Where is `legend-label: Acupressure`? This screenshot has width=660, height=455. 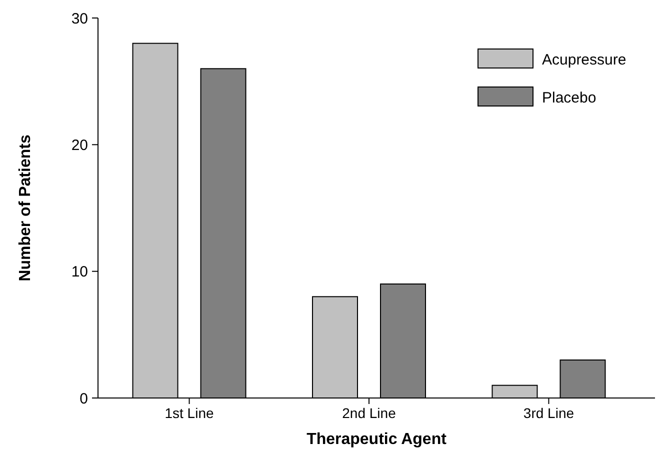
legend-label: Acupressure is located at coordinates (584, 59).